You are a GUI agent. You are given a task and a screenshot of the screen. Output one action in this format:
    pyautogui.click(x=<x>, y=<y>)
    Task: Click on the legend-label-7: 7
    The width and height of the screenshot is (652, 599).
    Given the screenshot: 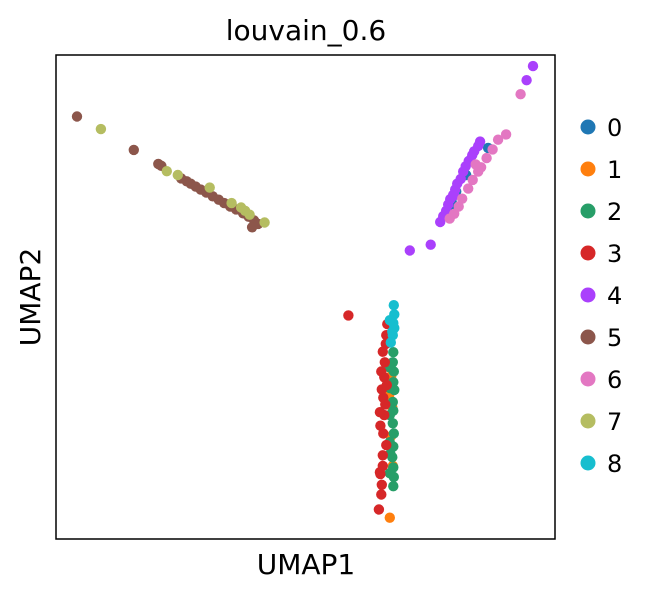 What is the action you would take?
    pyautogui.click(x=614, y=422)
    